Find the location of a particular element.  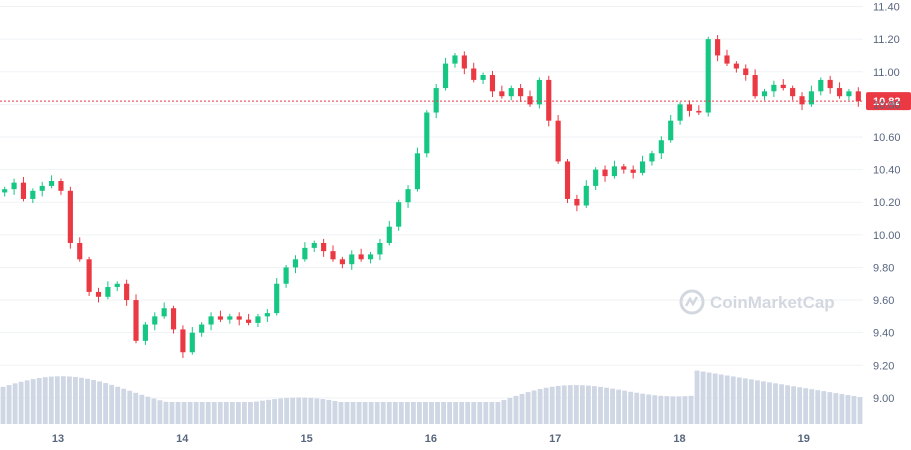

x-tick-label: 18 is located at coordinates (679, 439).